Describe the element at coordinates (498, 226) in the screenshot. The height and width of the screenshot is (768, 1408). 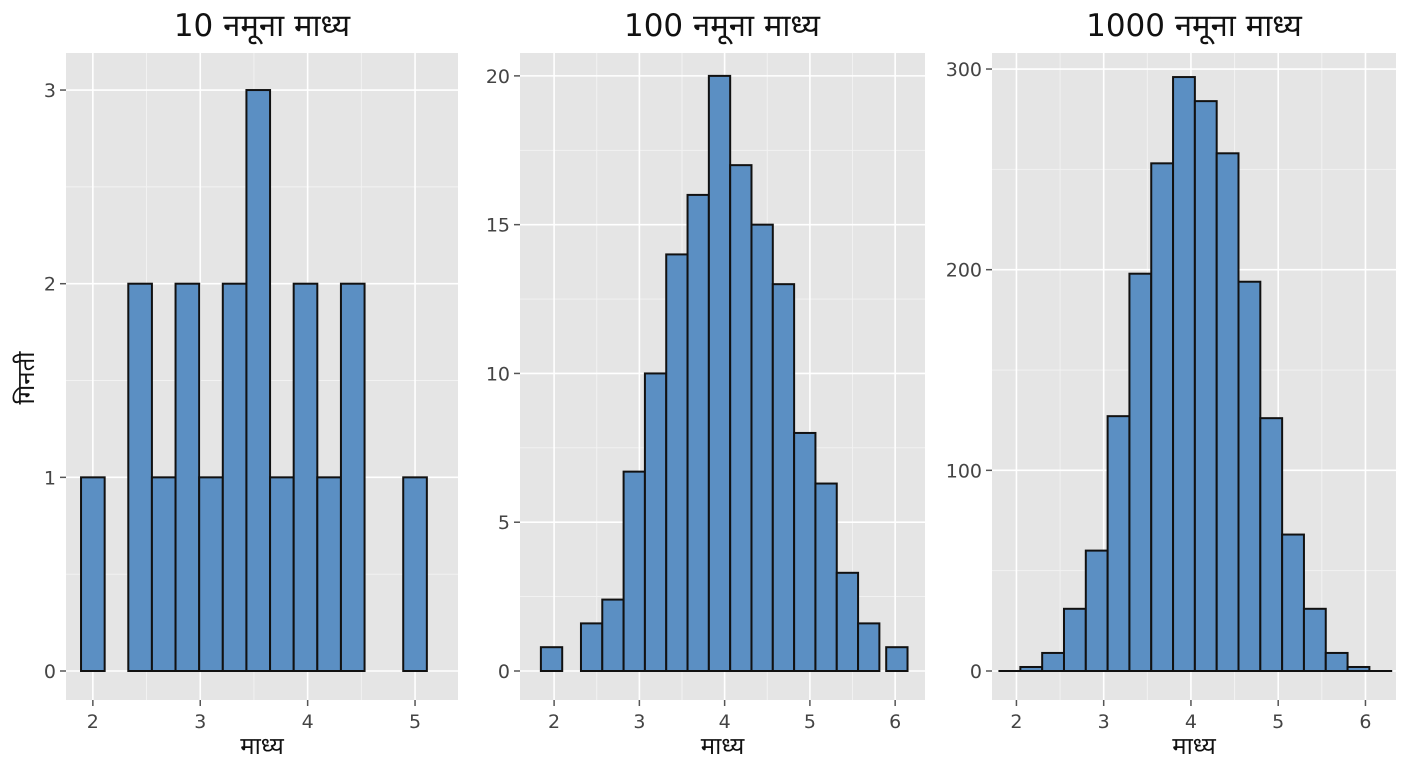
I see `y-tick-label: 15` at that location.